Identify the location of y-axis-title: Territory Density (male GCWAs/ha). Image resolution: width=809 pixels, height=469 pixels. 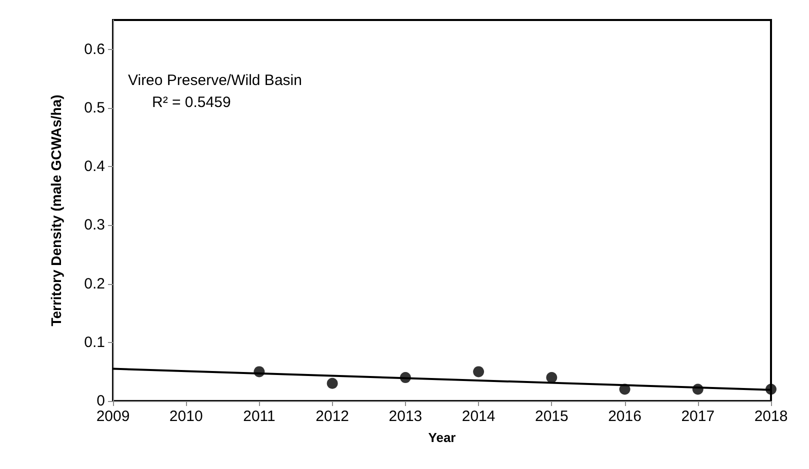
(56, 210).